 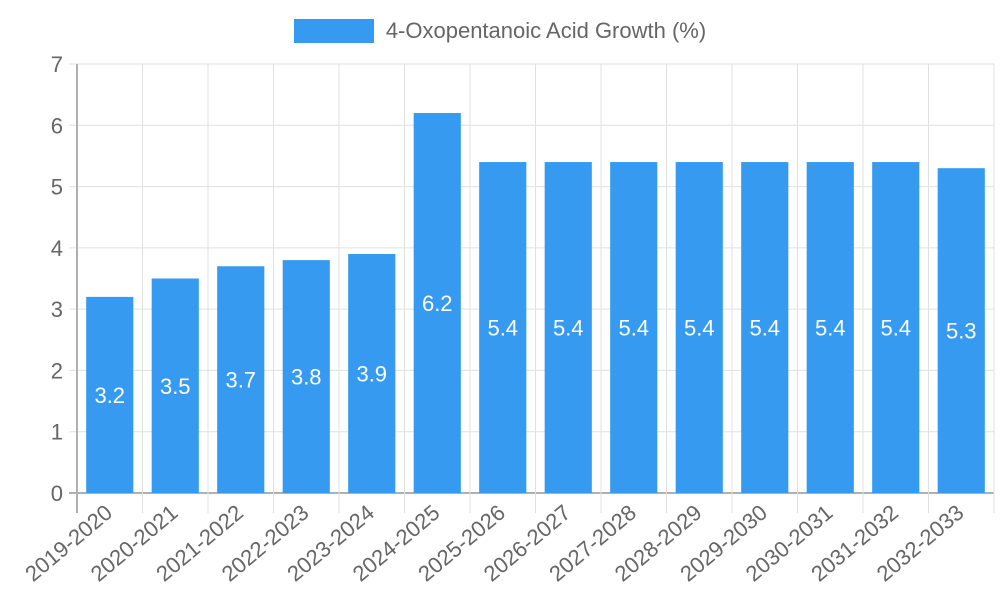 I want to click on y-tick-label: 6, so click(x=57, y=125).